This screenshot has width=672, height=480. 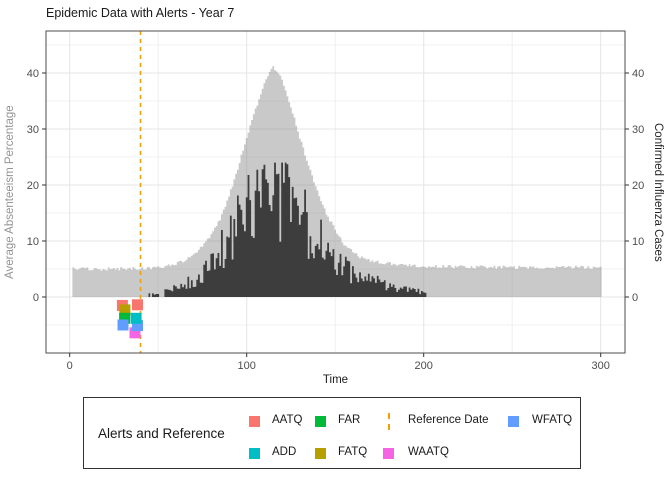 What do you see at coordinates (288, 229) in the screenshot?
I see `area-influenza-cases` at bounding box center [288, 229].